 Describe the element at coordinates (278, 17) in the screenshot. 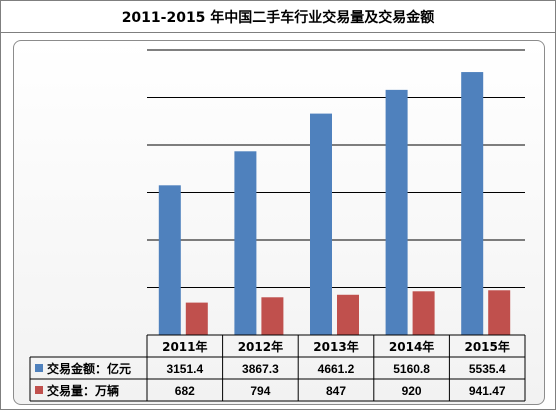

I see `chart-title: 2011-2015 年中国二手车行业交易量及交易金额` at that location.